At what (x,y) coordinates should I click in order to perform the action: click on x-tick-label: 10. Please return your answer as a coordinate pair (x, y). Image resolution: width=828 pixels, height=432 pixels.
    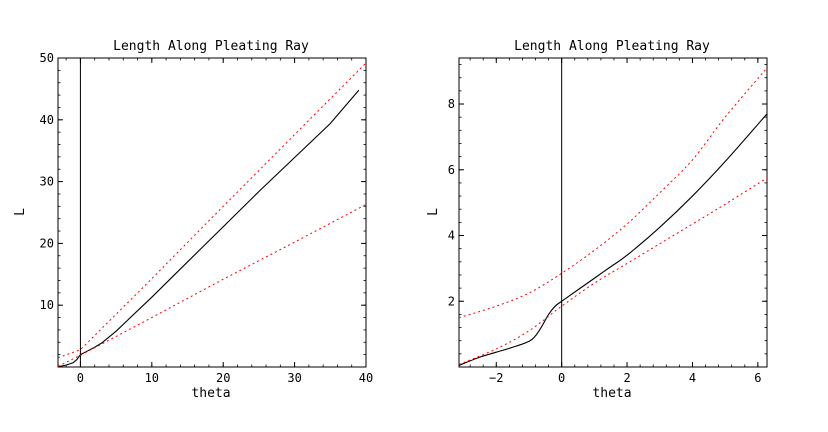
    Looking at the image, I should click on (152, 378).